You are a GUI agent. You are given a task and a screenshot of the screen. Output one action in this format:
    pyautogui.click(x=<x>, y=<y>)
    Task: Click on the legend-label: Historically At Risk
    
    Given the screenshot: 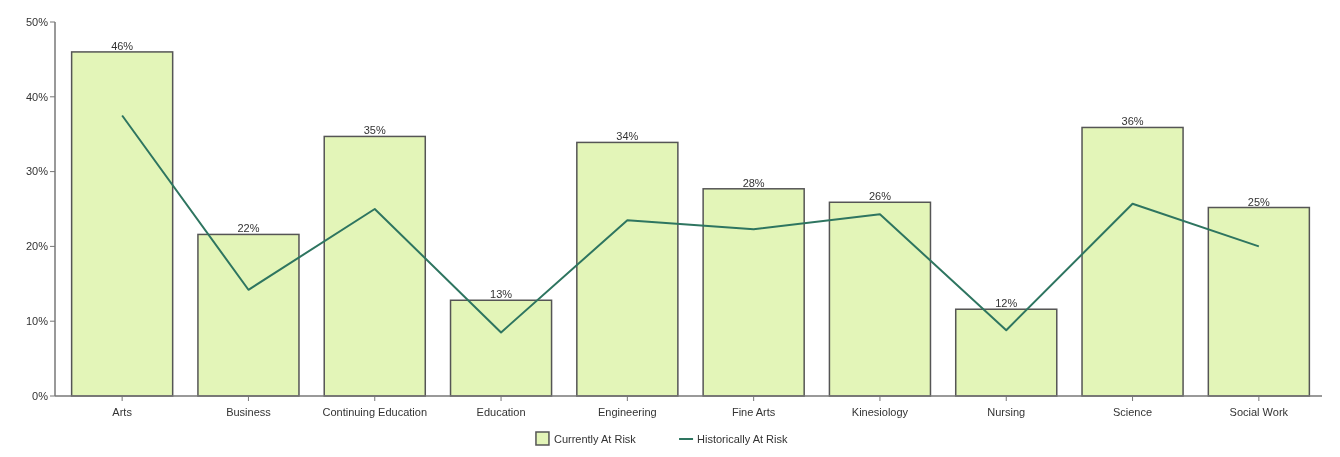 What is the action you would take?
    pyautogui.click(x=743, y=438)
    